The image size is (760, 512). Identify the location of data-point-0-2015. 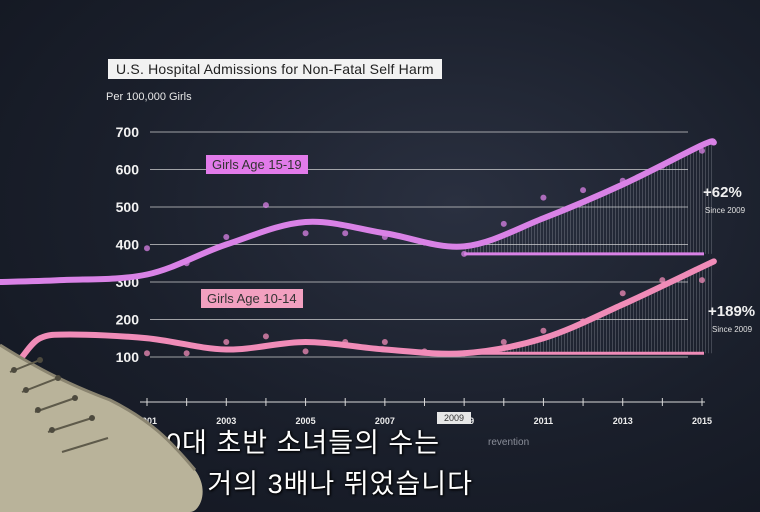
(702, 150).